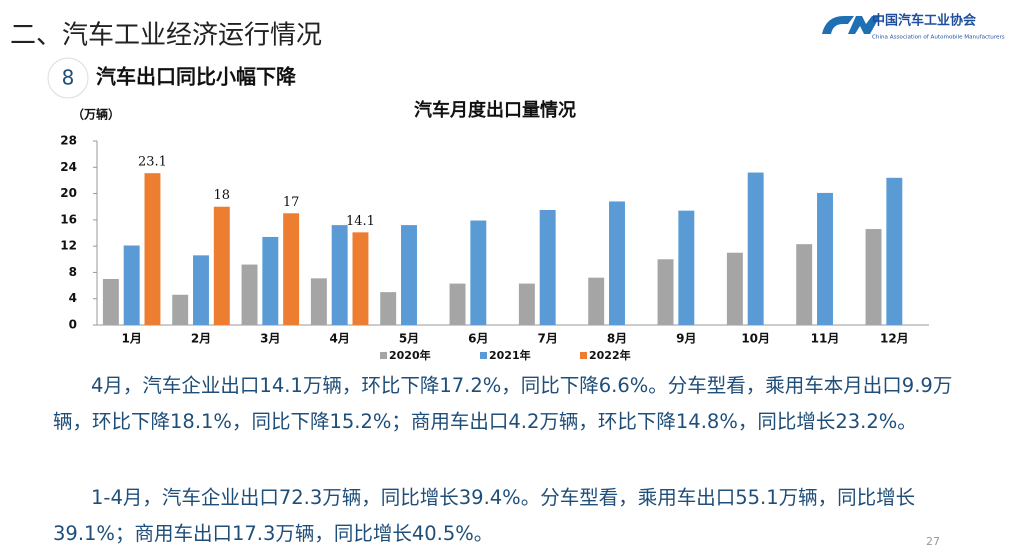 The height and width of the screenshot is (560, 1009). What do you see at coordinates (196, 77) in the screenshot?
I see `section-title: 汽车出口同比小幅下降` at bounding box center [196, 77].